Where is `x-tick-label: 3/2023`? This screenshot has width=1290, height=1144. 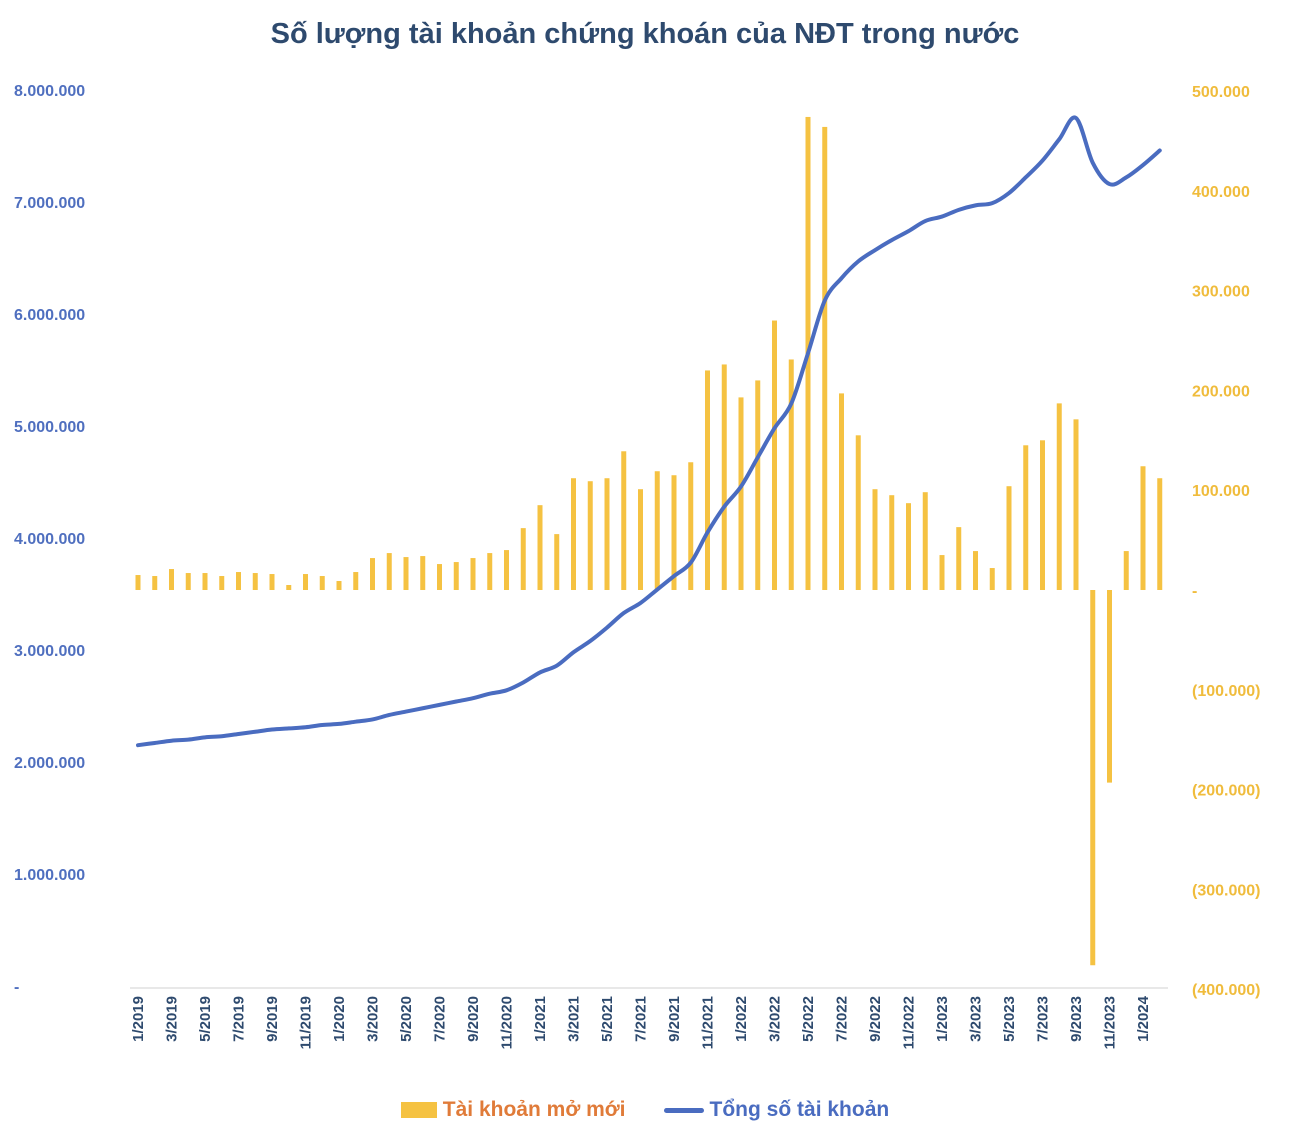
x-tick-label: 3/2023 is located at coordinates (976, 1019).